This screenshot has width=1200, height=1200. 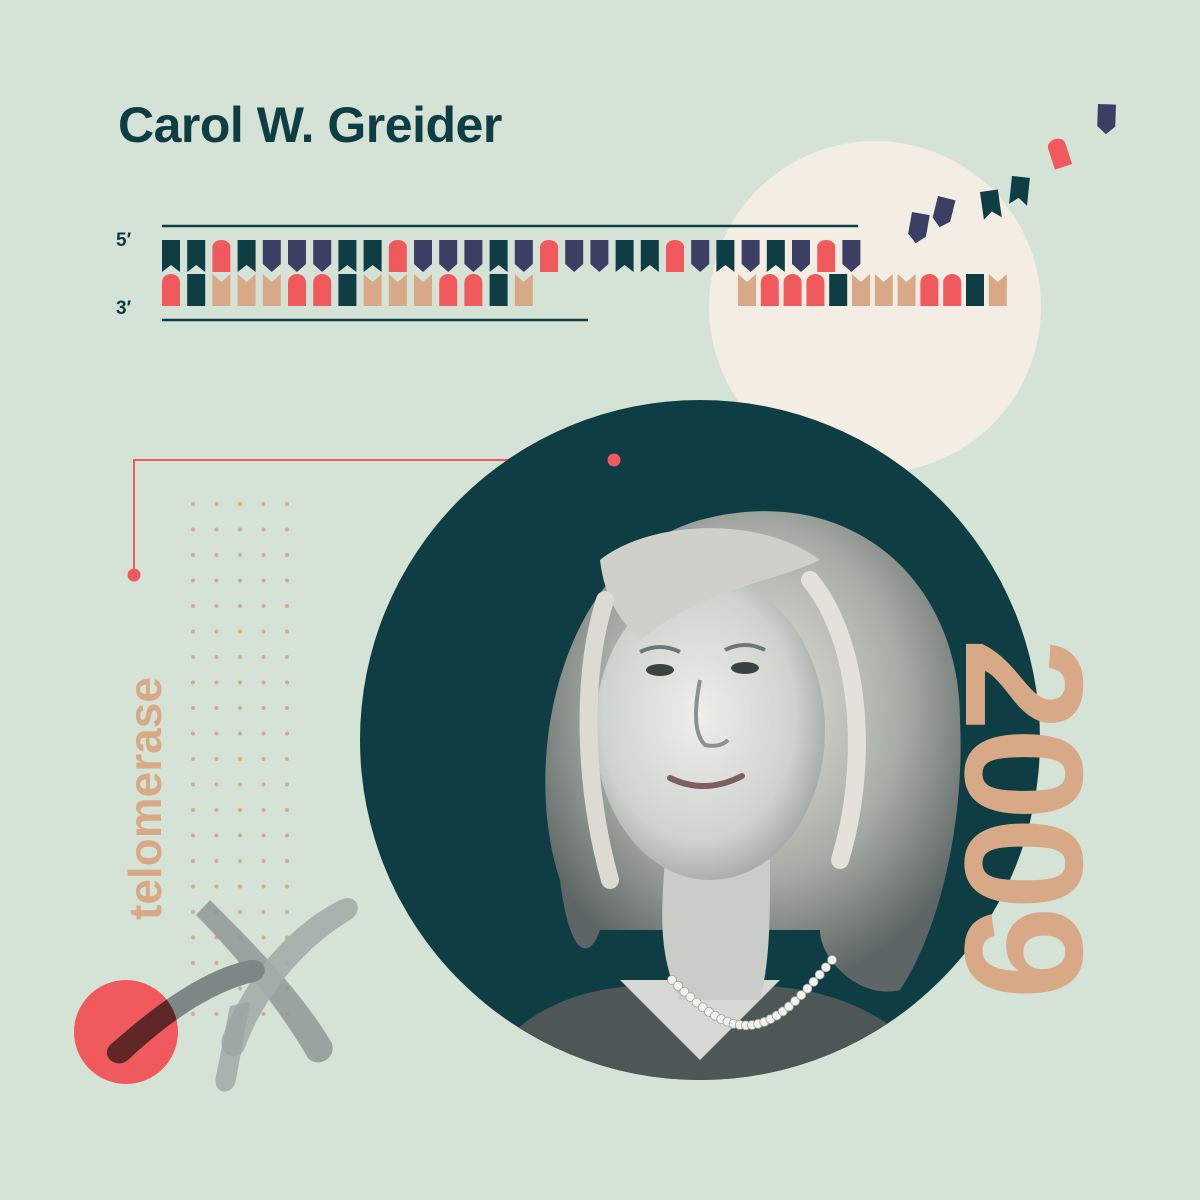 I want to click on connector-dot-left, so click(x=134, y=575).